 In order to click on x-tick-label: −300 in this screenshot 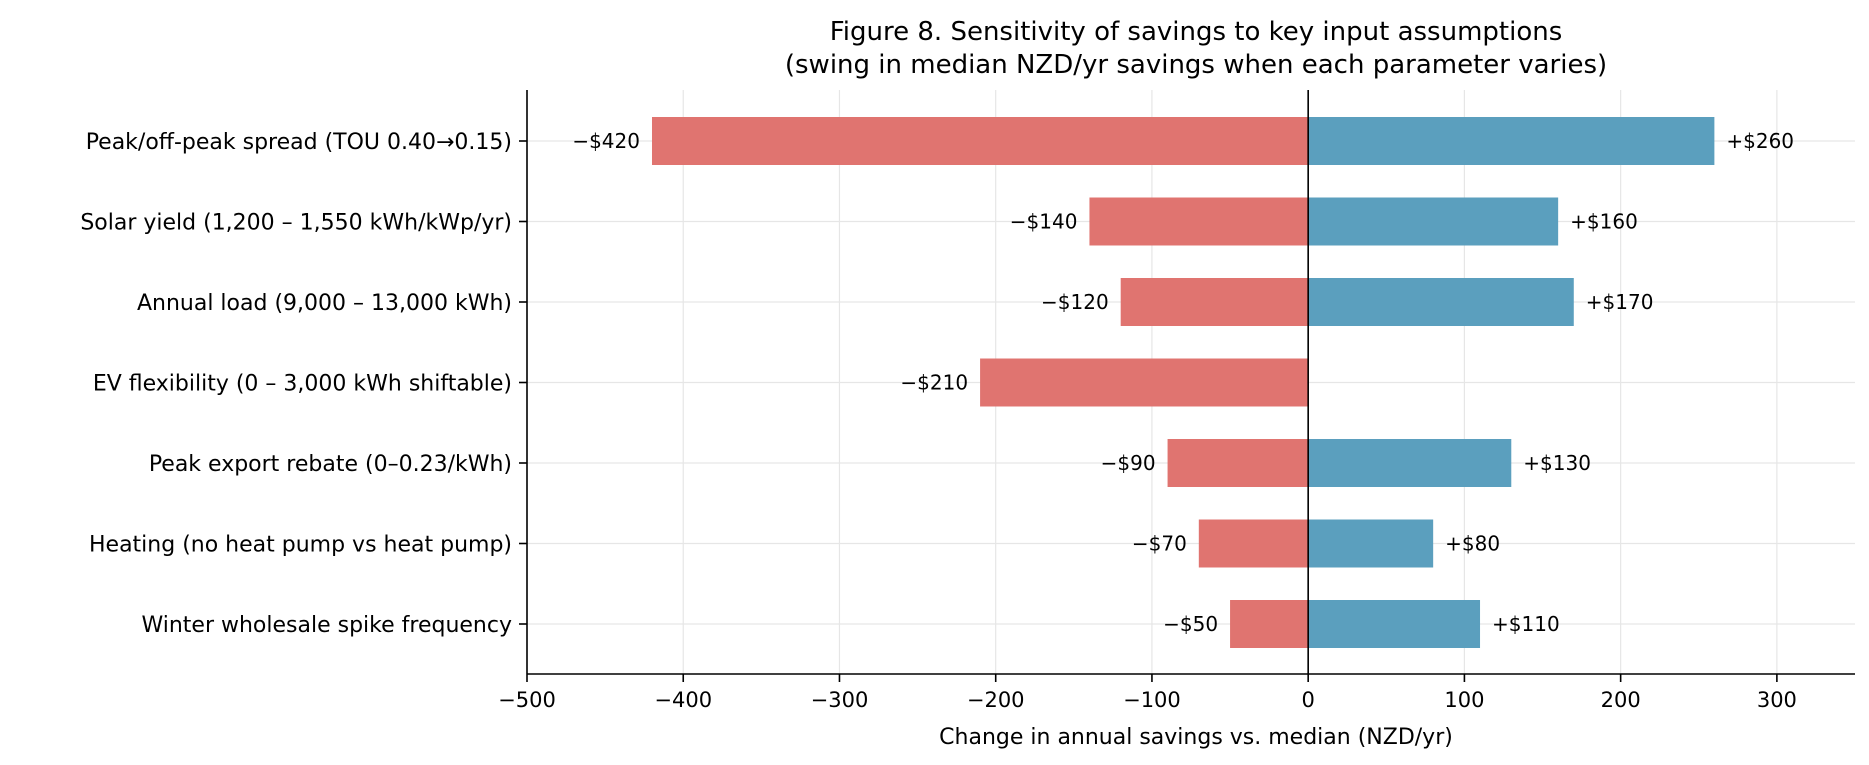, I will do `click(840, 700)`.